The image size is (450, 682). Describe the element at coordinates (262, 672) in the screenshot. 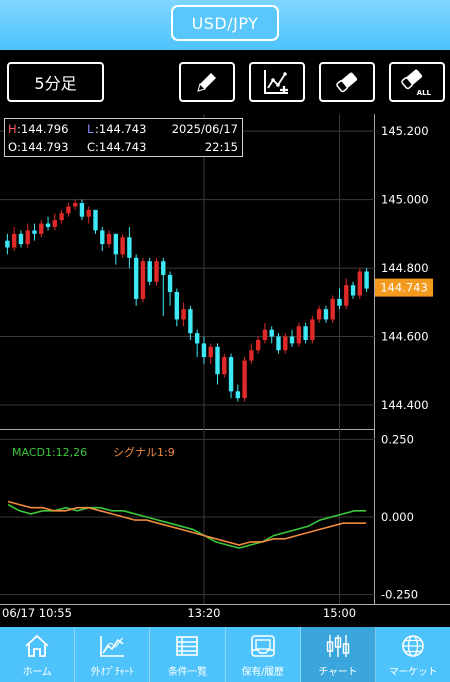

I see `nav-label: 保有/履歴` at that location.